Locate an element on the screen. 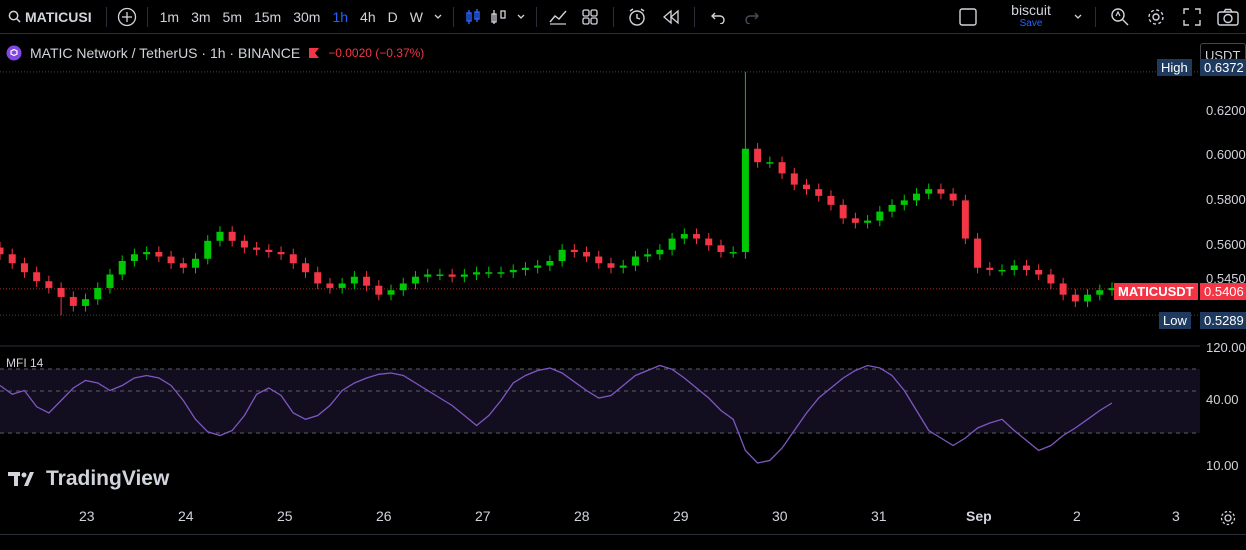  time-tick: Sep is located at coordinates (979, 516).